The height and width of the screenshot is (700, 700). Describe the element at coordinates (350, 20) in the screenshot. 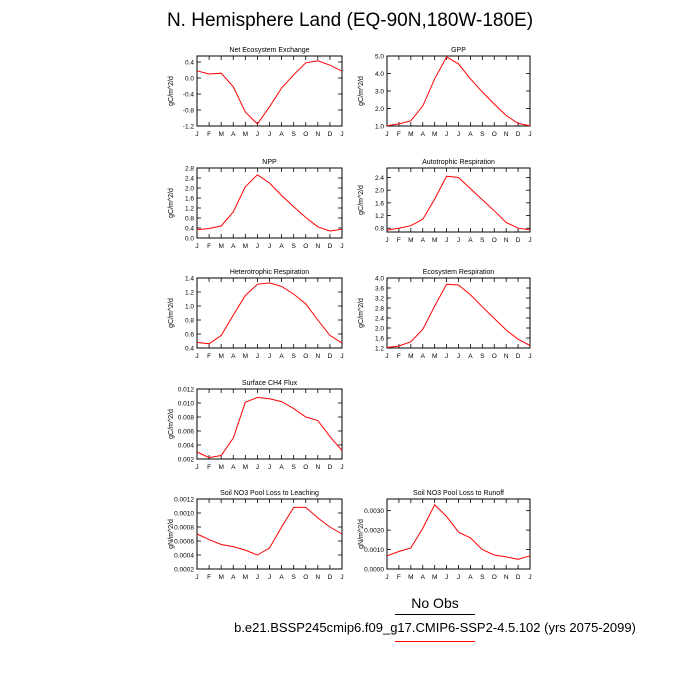

I see `figure-title: N. Hemisphere Land (EQ-90N,180W-180E)` at that location.